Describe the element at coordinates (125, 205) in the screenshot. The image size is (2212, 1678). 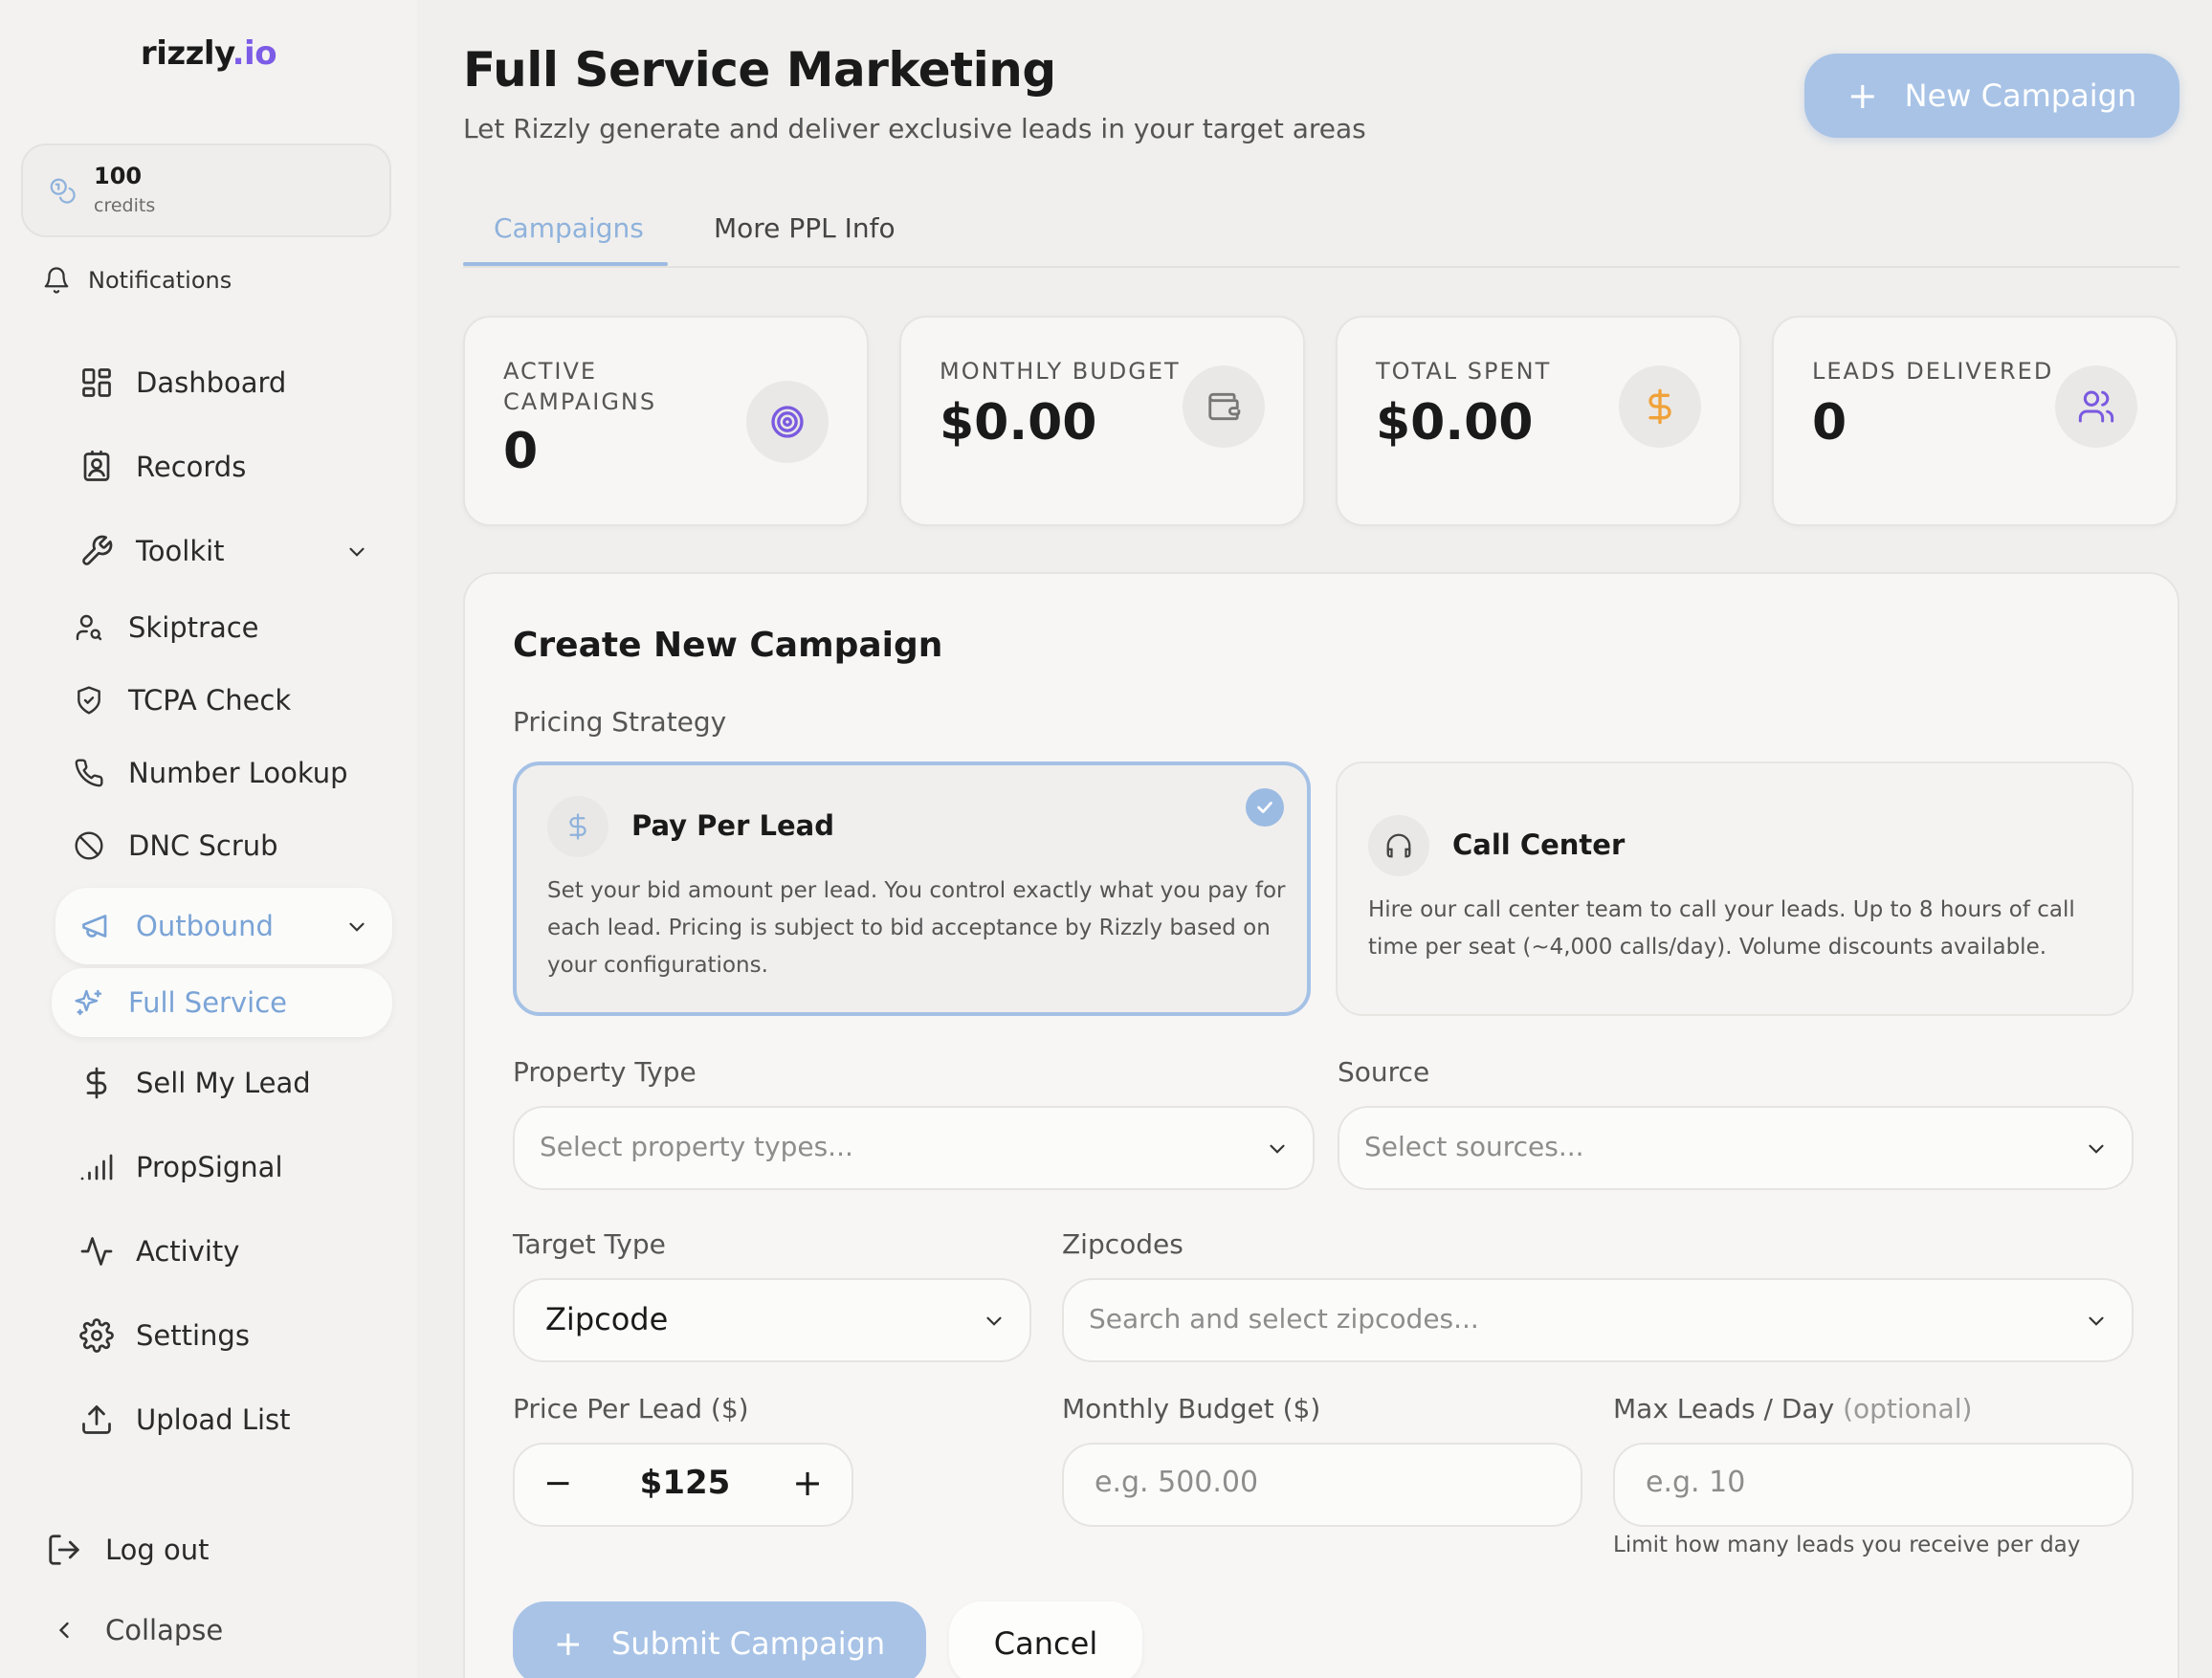
I see `credits-label: credits` at that location.